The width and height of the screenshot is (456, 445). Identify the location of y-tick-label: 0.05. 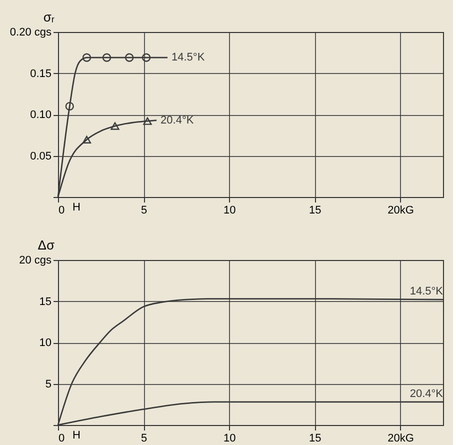
(41, 156).